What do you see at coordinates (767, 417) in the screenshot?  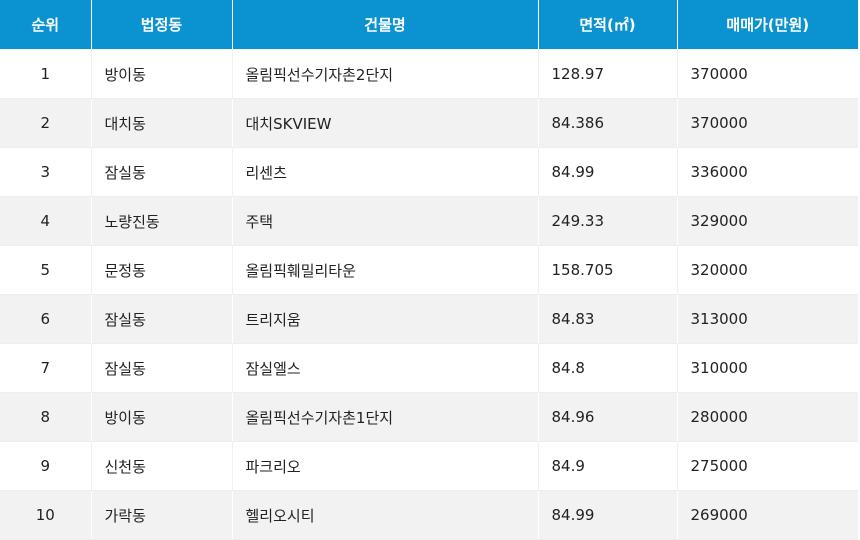 I see `cell-price: 280000` at bounding box center [767, 417].